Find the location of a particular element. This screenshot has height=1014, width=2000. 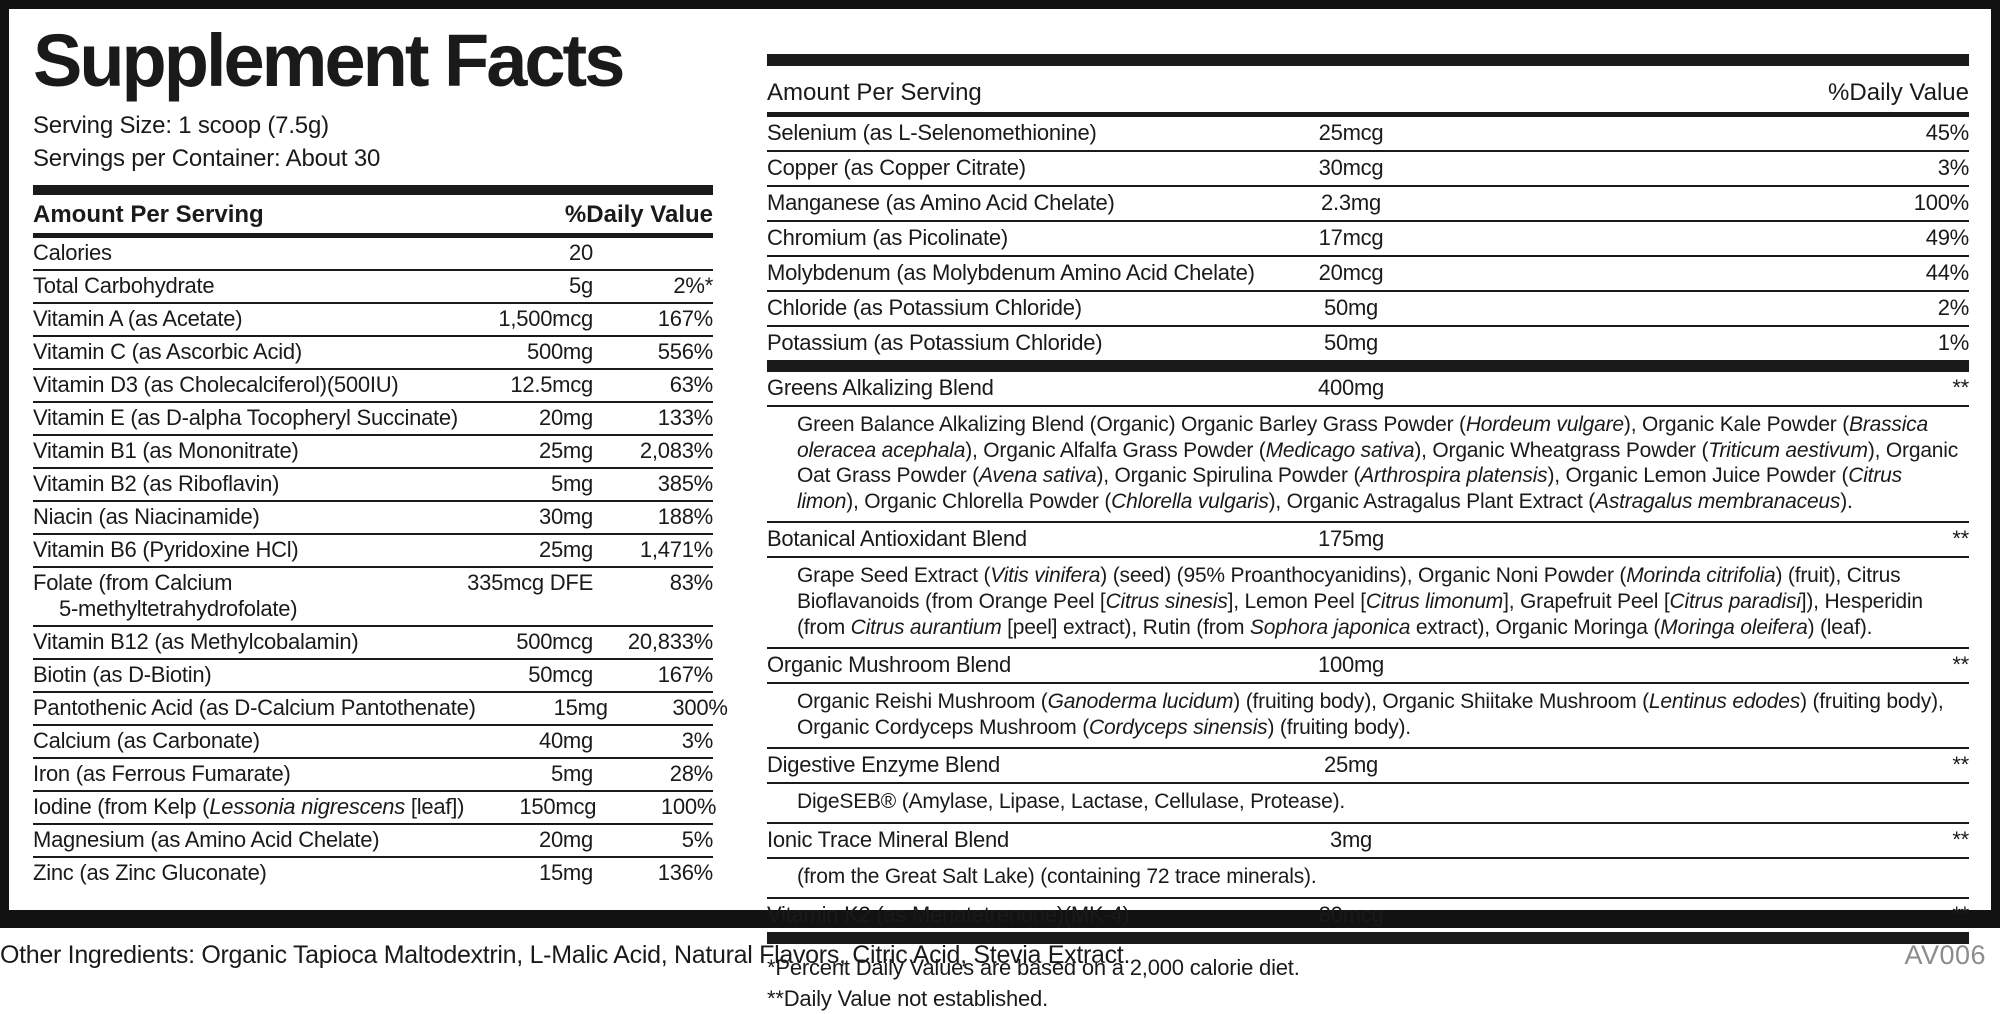

nutrient-amount: 20 is located at coordinates (527, 253).